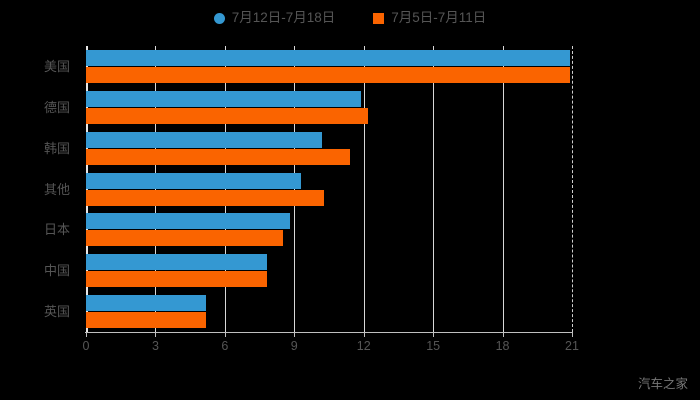 This screenshot has width=700, height=400. I want to click on x-tick-label-18: 18, so click(502, 346).